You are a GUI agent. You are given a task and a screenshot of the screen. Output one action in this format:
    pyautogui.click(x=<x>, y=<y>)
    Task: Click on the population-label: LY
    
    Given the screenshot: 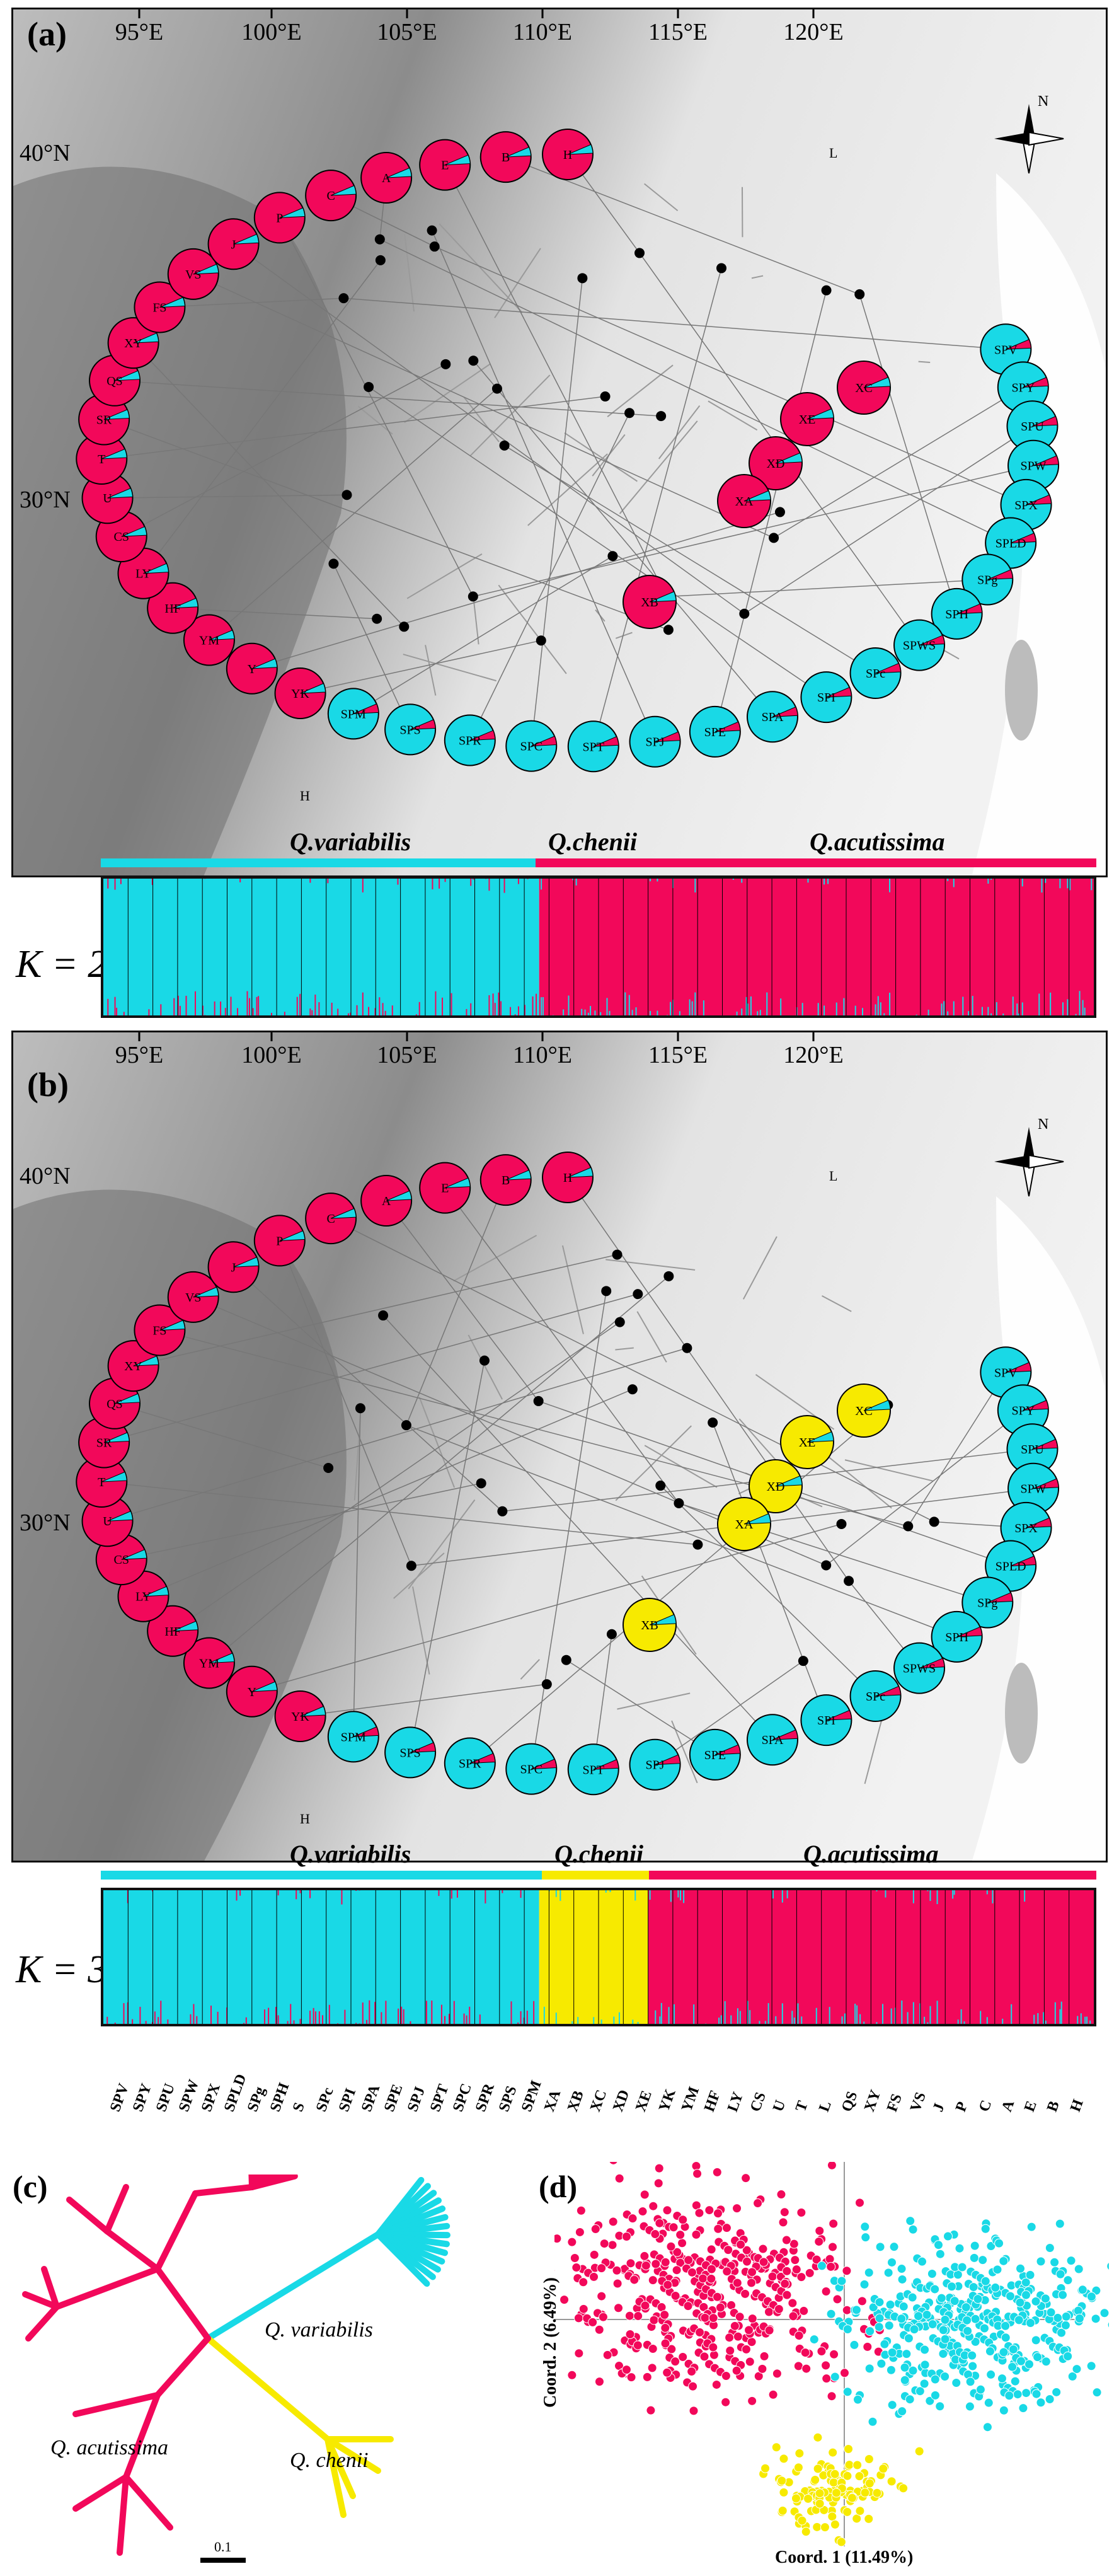 What is the action you would take?
    pyautogui.click(x=735, y=2101)
    